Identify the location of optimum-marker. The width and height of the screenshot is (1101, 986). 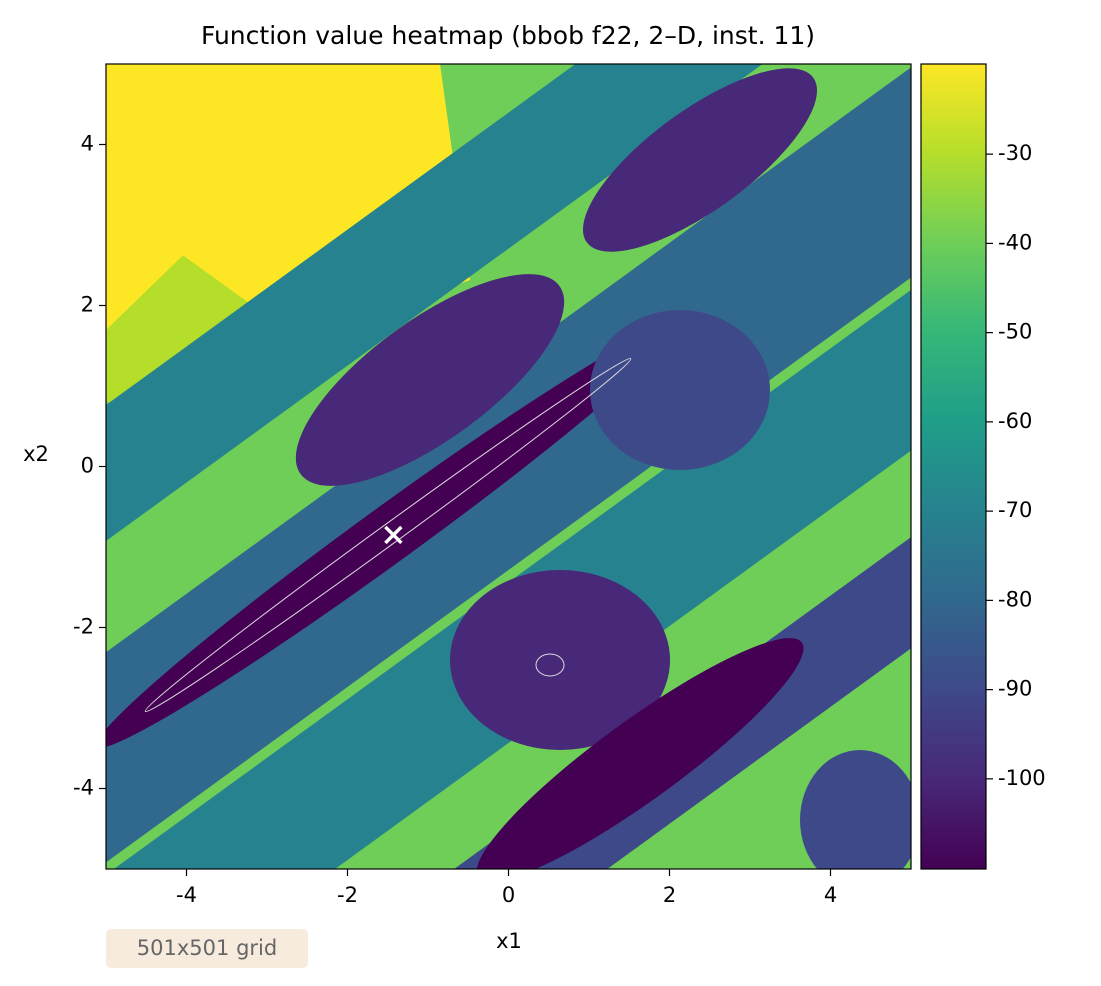
(393, 535).